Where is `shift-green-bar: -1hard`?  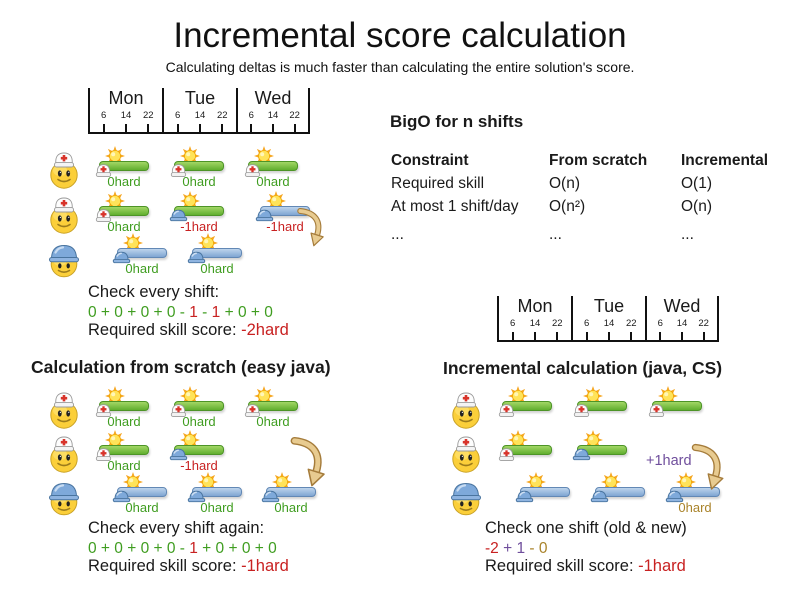 shift-green-bar: -1hard is located at coordinates (197, 214).